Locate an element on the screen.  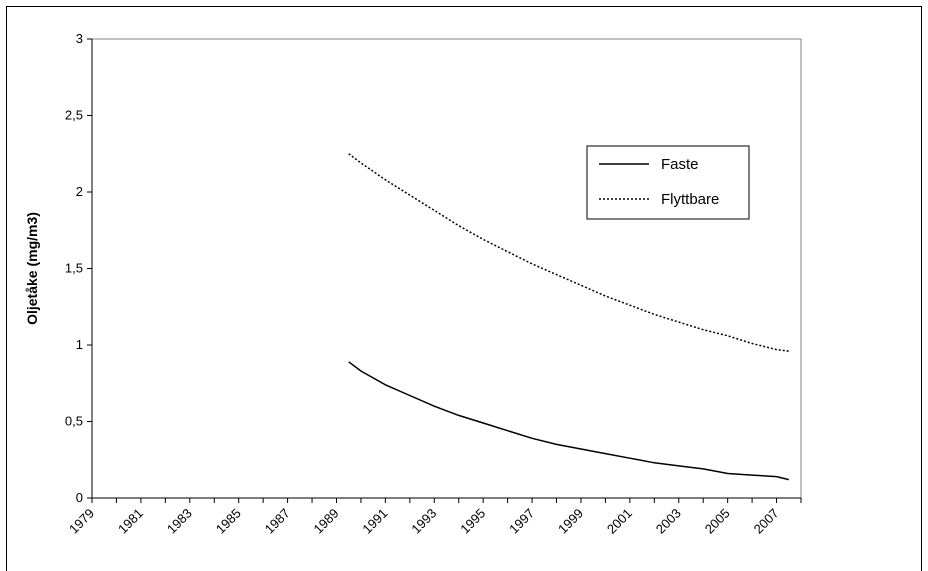
y-tick-label: 1,5 is located at coordinates (74, 268).